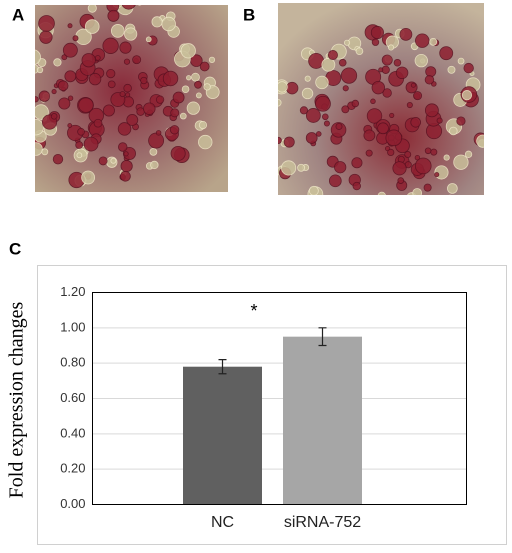 The width and height of the screenshot is (512, 553). Describe the element at coordinates (322, 522) in the screenshot. I see `x-tick-label: siRNA-752` at that location.